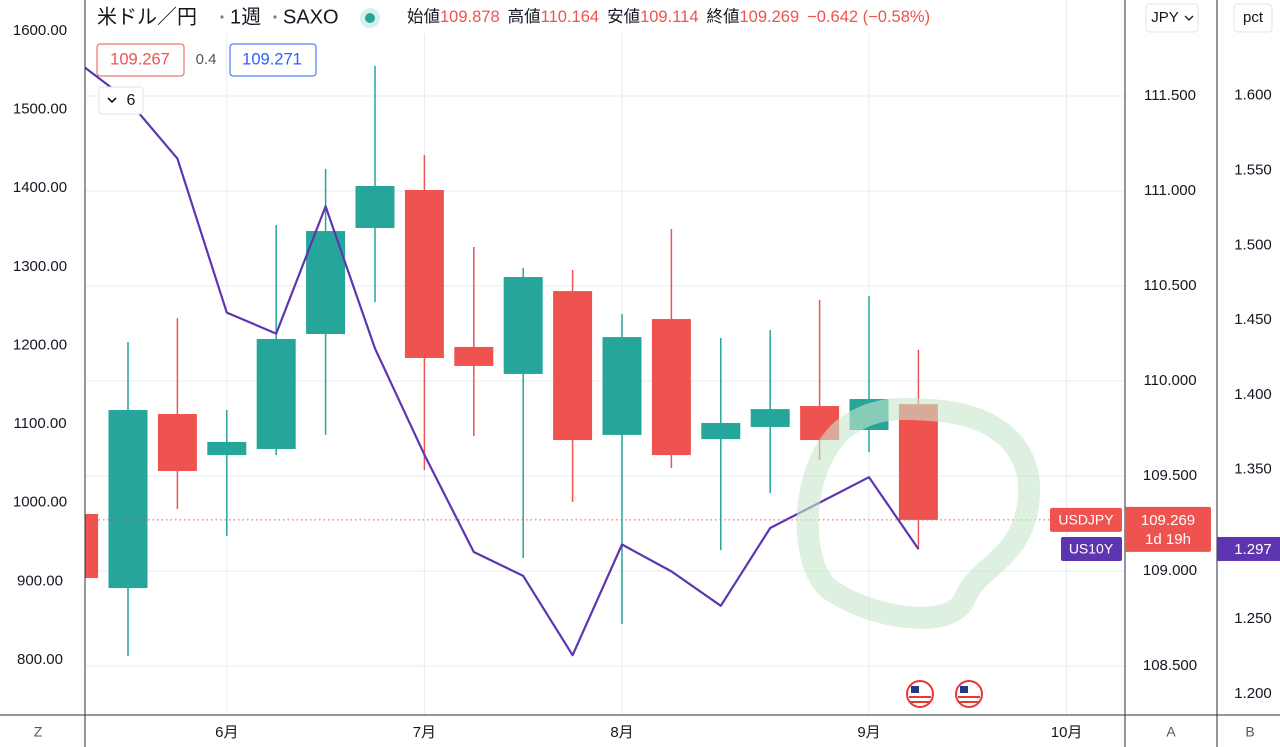  What do you see at coordinates (121, 100) in the screenshot?
I see `indicator-toggle` at bounding box center [121, 100].